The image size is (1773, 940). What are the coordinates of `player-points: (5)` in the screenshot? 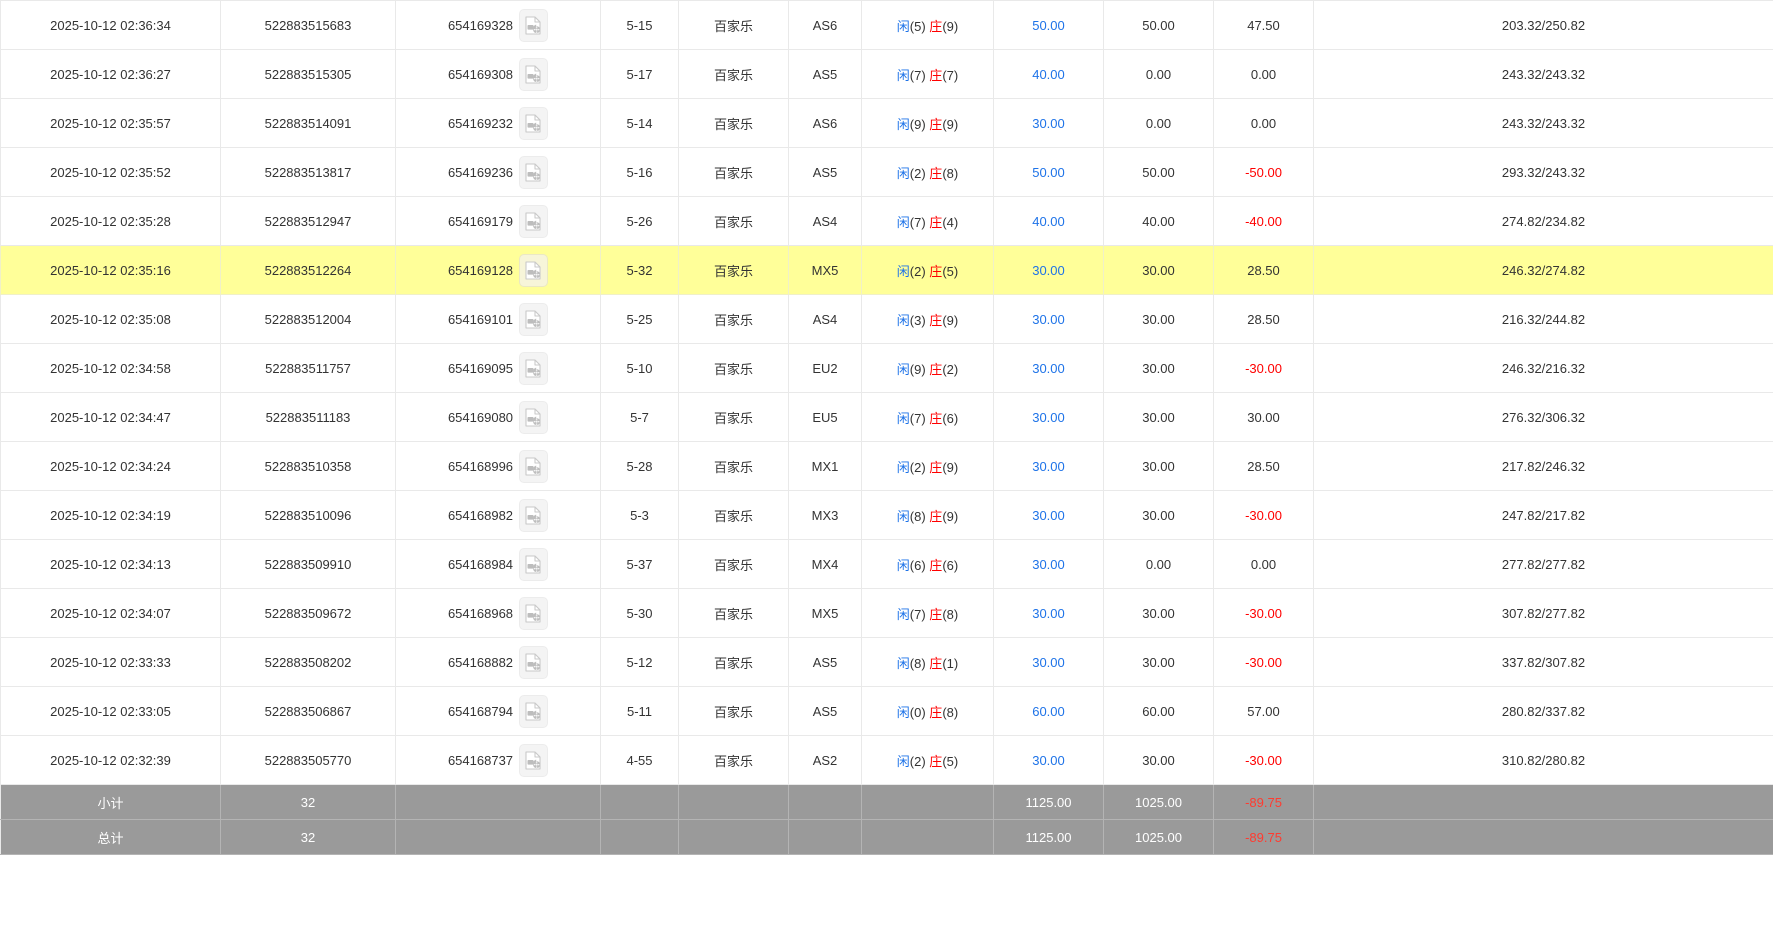 It's located at (919, 26).